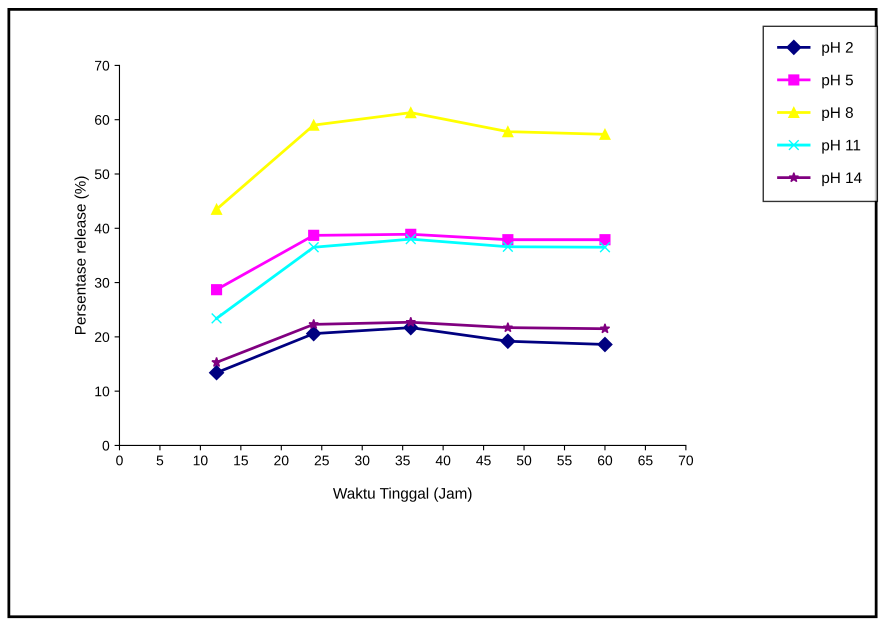  Describe the element at coordinates (102, 337) in the screenshot. I see `y-tick-label: 20` at that location.